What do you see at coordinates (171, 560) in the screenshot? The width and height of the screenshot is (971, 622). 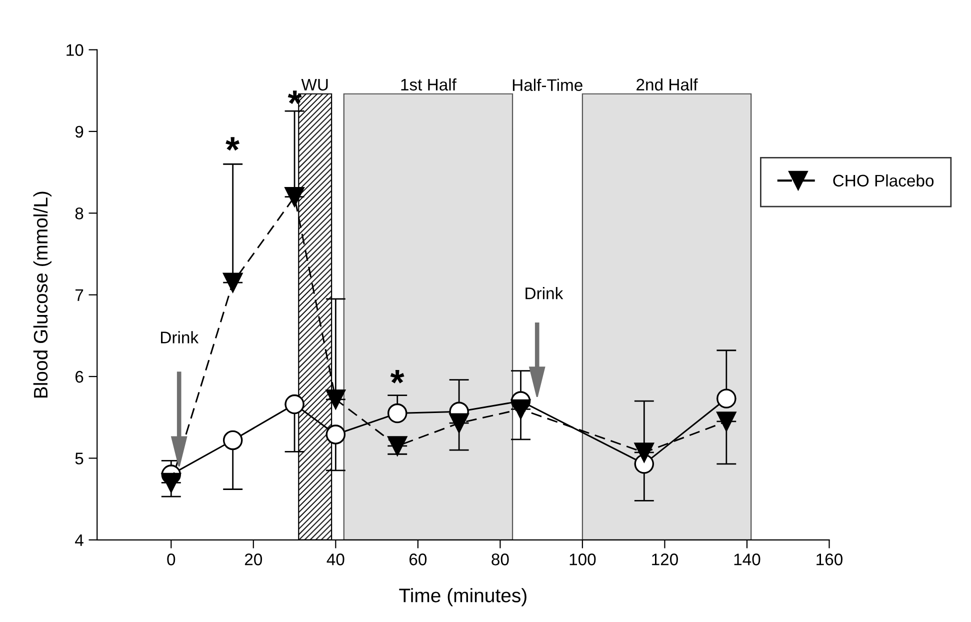 I see `x-tick-label: 0` at bounding box center [171, 560].